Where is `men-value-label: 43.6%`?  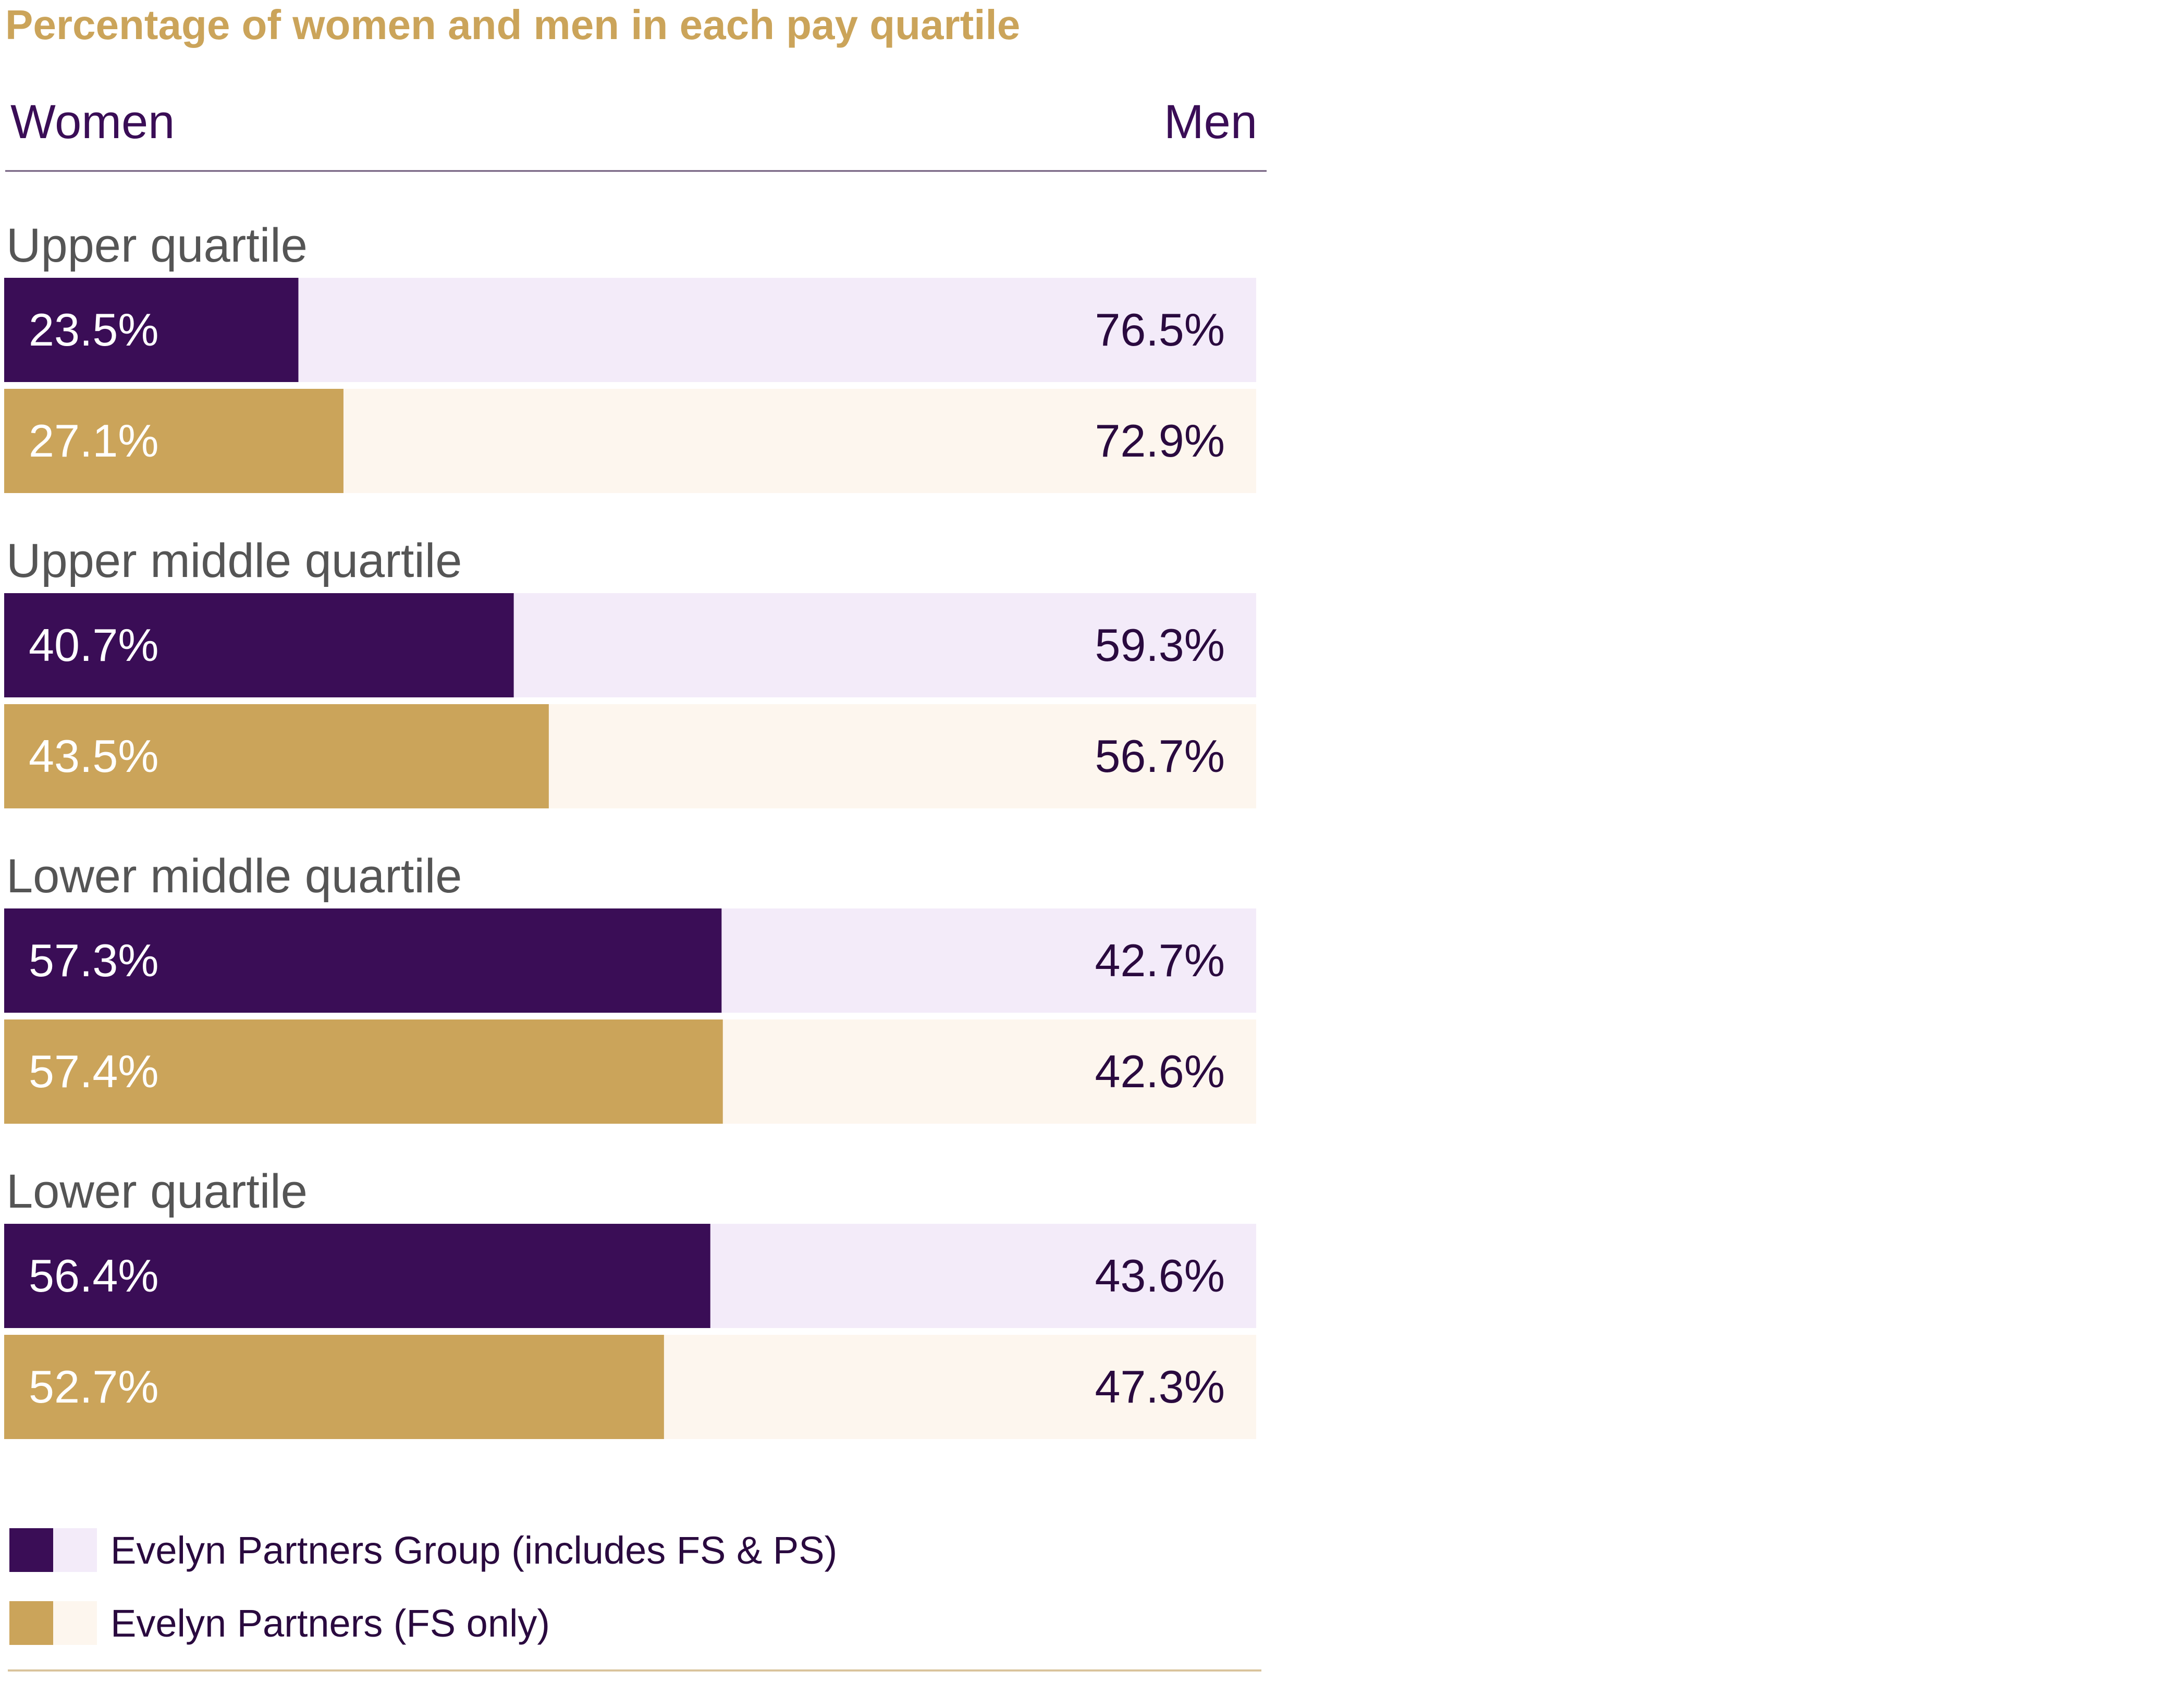
men-value-label: 43.6% is located at coordinates (1160, 1276).